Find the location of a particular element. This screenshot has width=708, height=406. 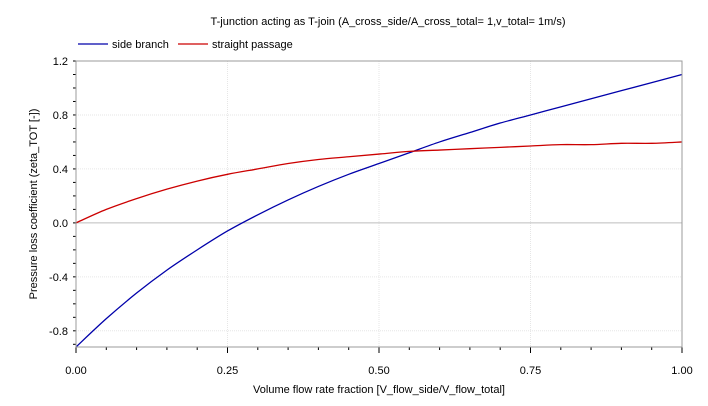

legend-label-side-branch: side branch is located at coordinates (140, 45).